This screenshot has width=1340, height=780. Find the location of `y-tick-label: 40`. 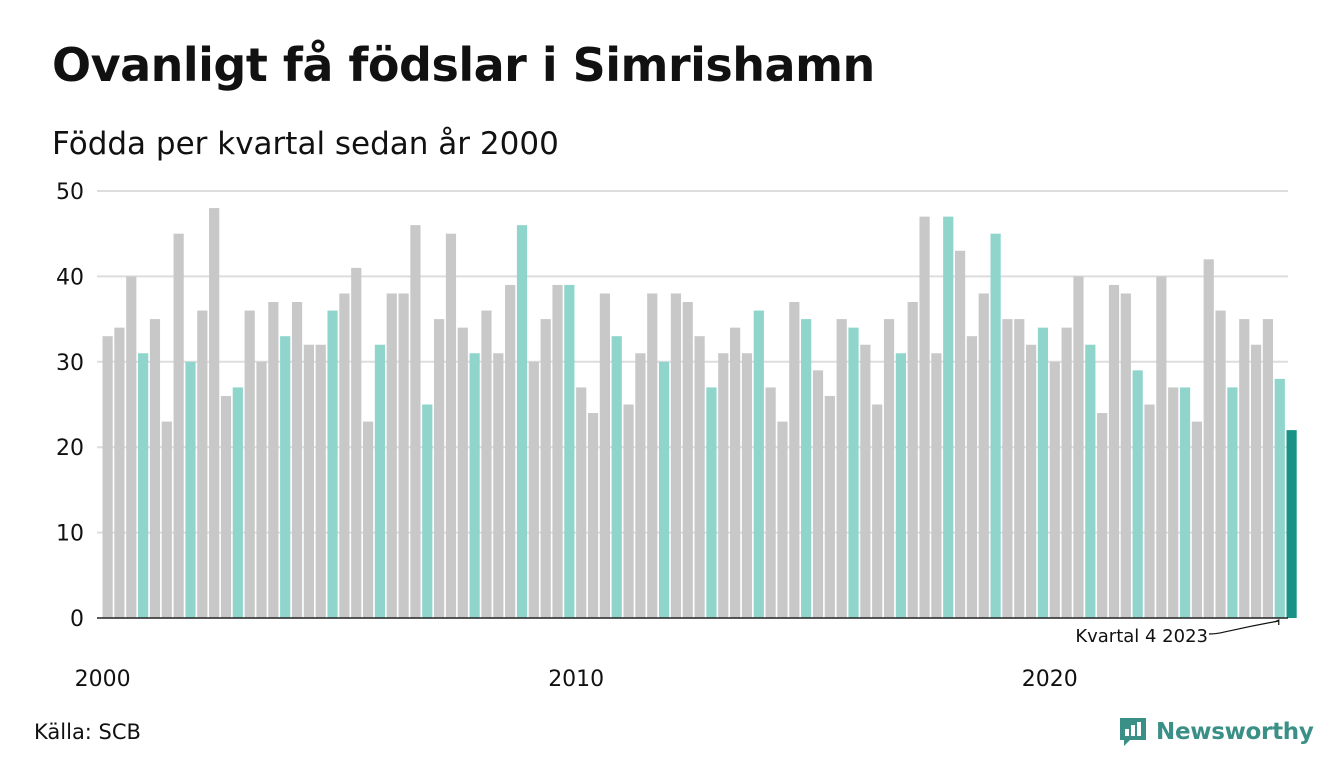

y-tick-label: 40 is located at coordinates (70, 277).